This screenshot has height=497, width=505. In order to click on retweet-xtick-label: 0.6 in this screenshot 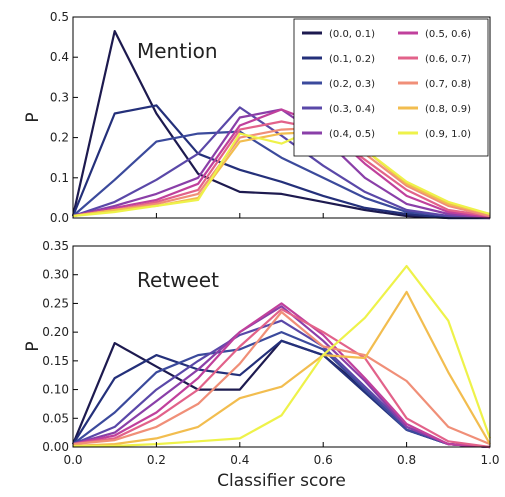, I will do `click(323, 460)`.